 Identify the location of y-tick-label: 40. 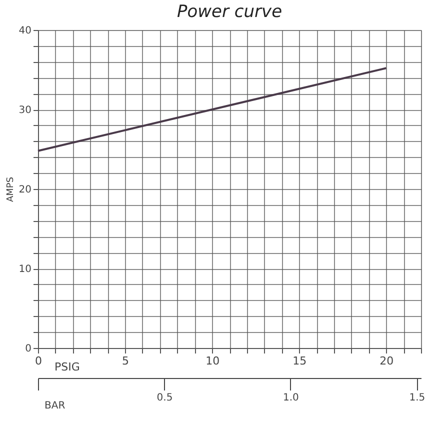
(25, 31).